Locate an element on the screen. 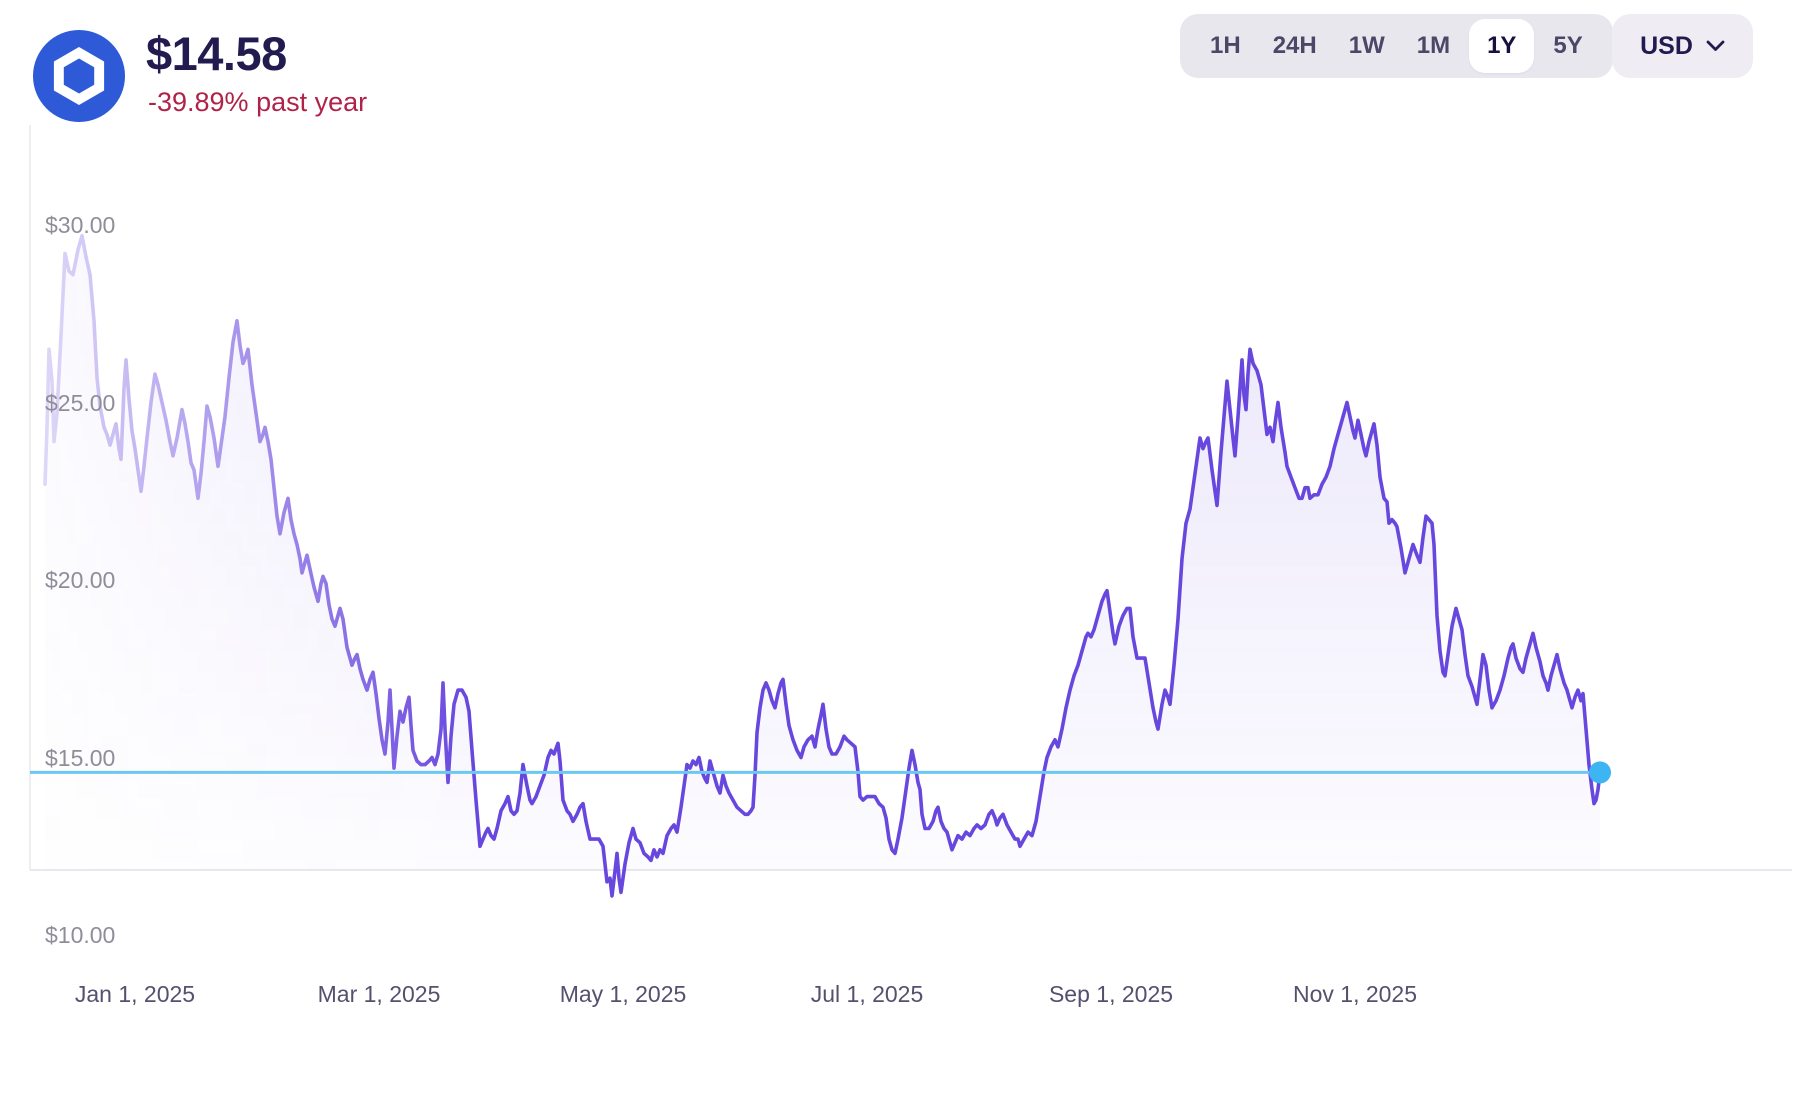 This screenshot has width=1804, height=1108. currency-selector: USD is located at coordinates (1682, 46).